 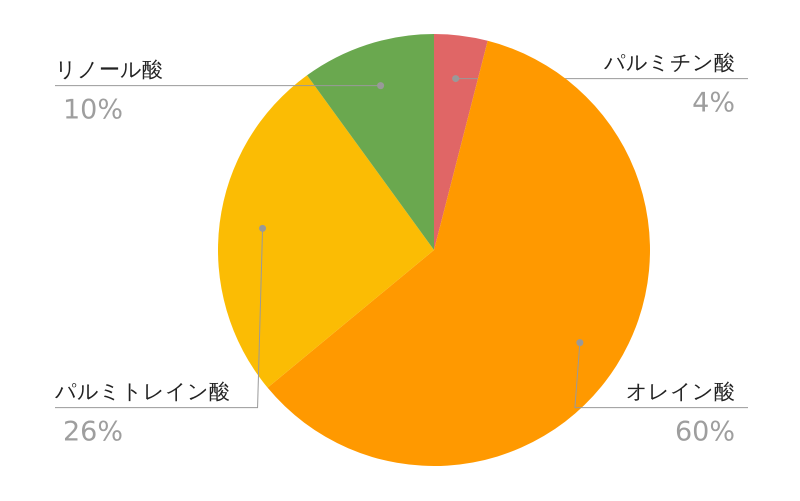 I want to click on slice-label: パルミチン酸, so click(x=669, y=62).